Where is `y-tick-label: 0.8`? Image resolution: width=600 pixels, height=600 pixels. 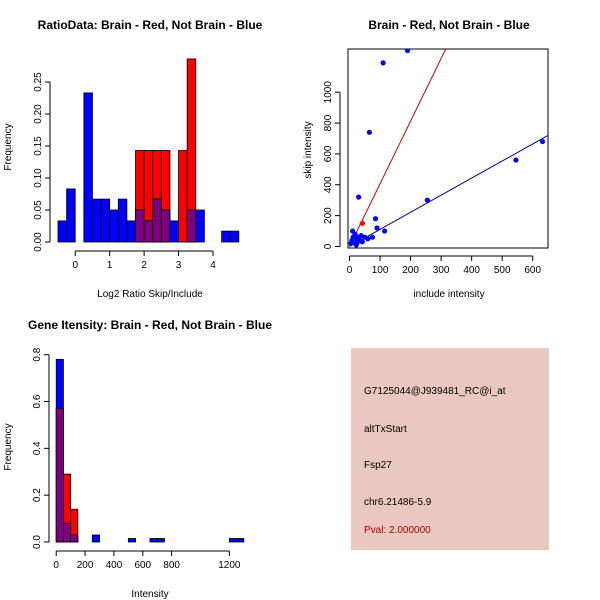
y-tick-label: 0.8 is located at coordinates (37, 354).